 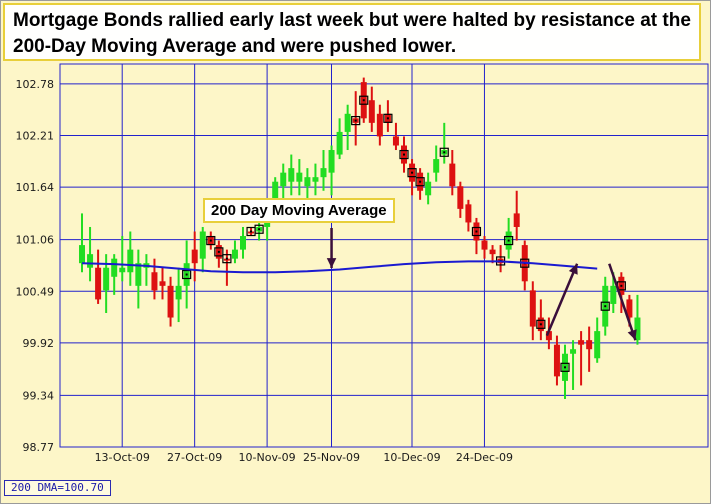 I want to click on y-tick-label: 100.49, so click(x=35, y=291).